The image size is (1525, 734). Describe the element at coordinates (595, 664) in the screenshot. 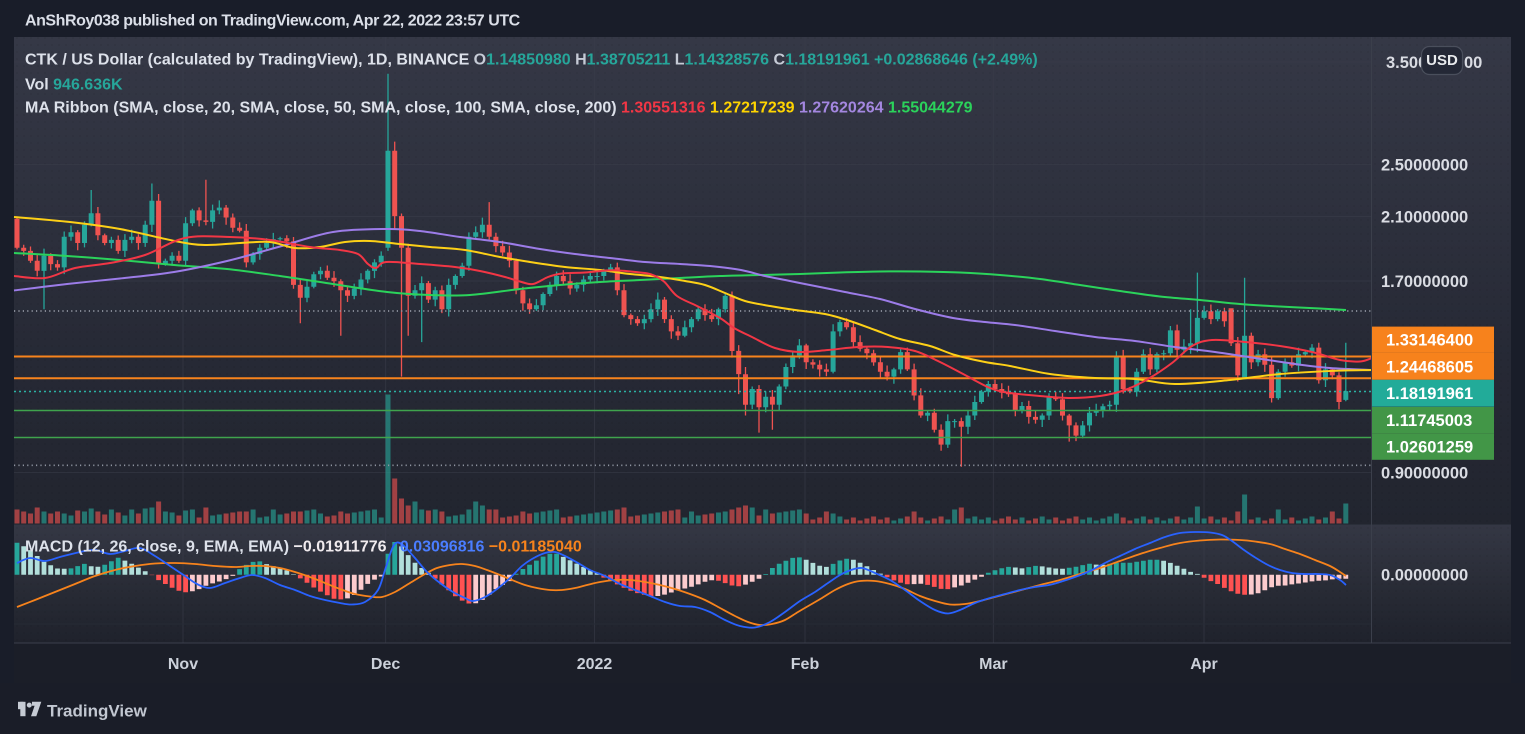

I see `svg-text: 2022` at that location.